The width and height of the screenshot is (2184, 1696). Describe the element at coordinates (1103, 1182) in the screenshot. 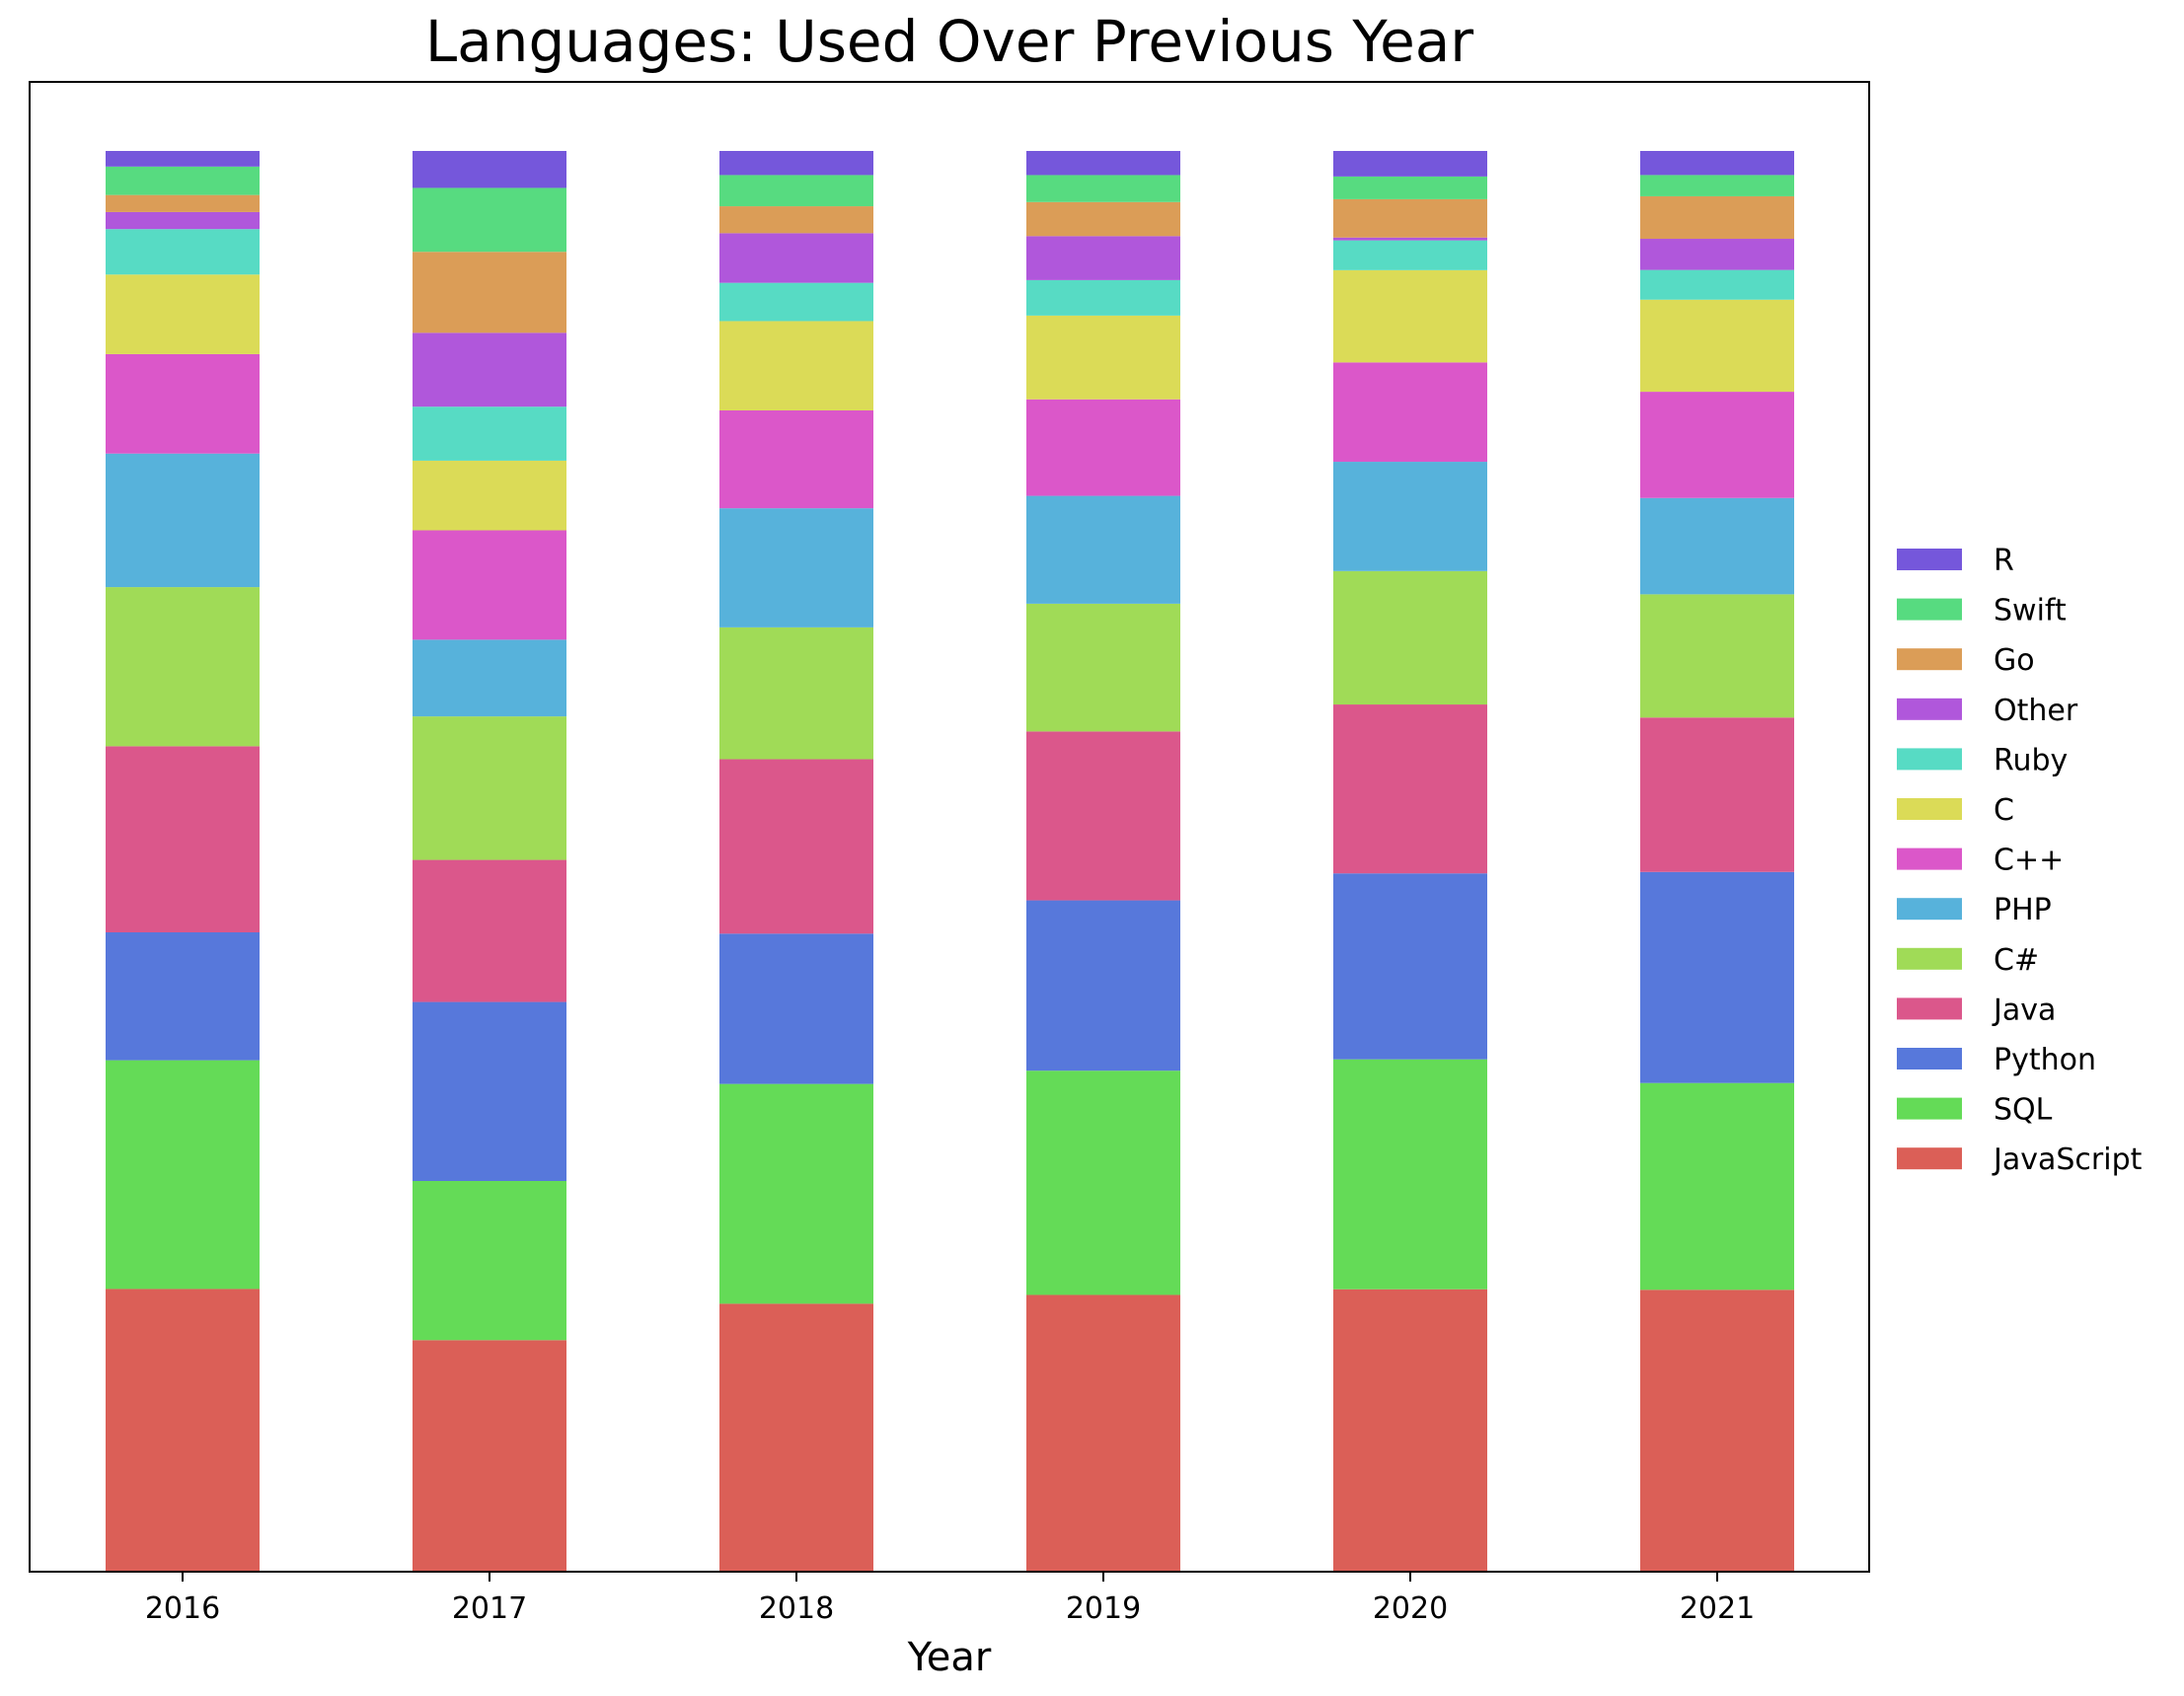

I see `bar-sql-2019` at that location.